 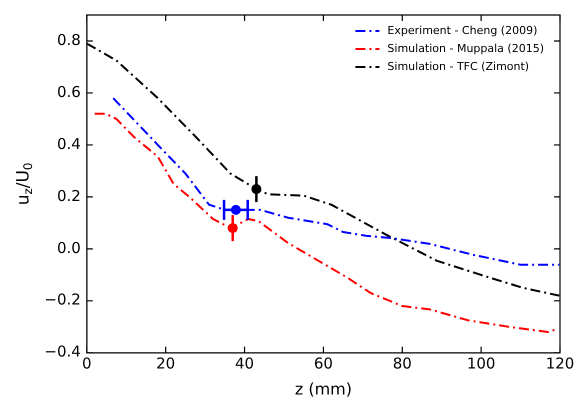 I want to click on legend-label: Experiment - Cheng (2009), so click(x=462, y=30).